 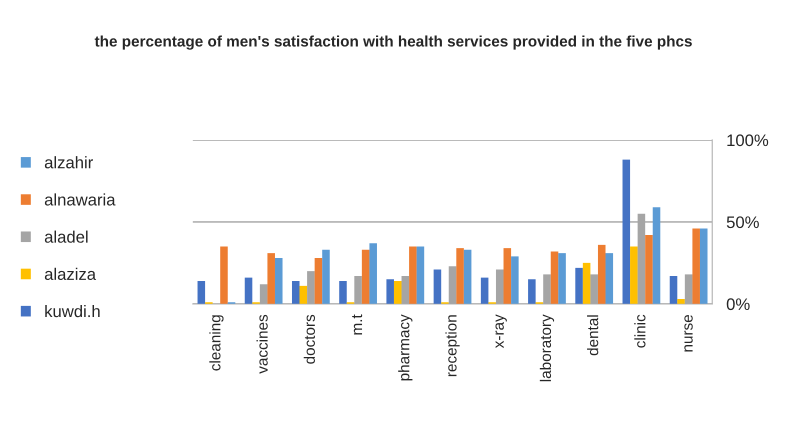 What do you see at coordinates (640, 331) in the screenshot?
I see `x-tick-label: clinic` at bounding box center [640, 331].